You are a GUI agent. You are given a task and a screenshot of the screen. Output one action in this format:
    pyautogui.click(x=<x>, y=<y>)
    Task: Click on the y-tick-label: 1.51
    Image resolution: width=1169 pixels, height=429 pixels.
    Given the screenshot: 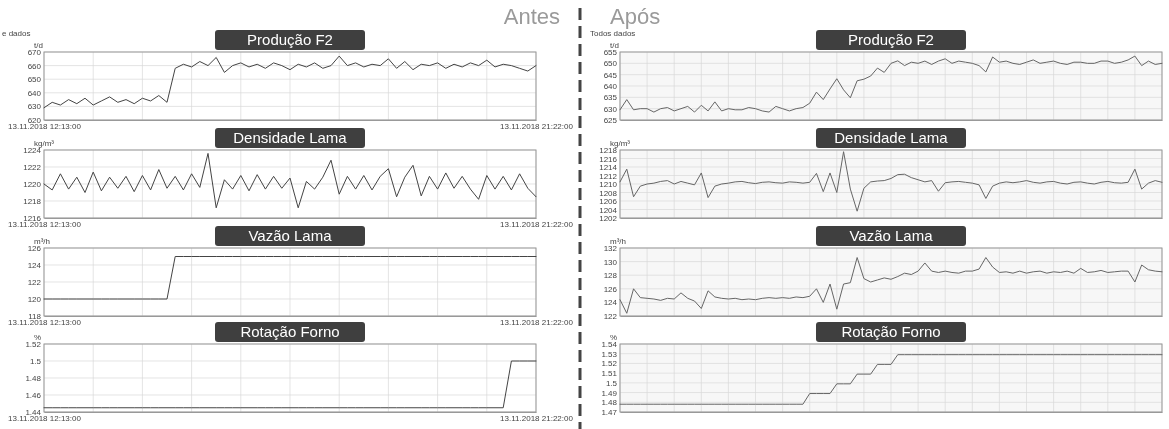 What is the action you would take?
    pyautogui.click(x=609, y=374)
    